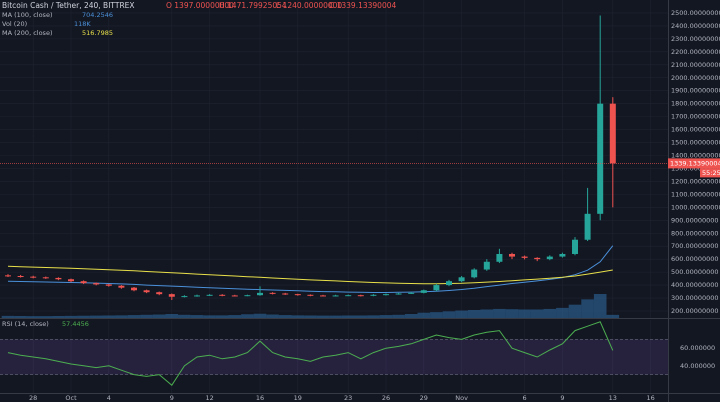  I want to click on rsi-legend: RSI (14, close), so click(25, 324).